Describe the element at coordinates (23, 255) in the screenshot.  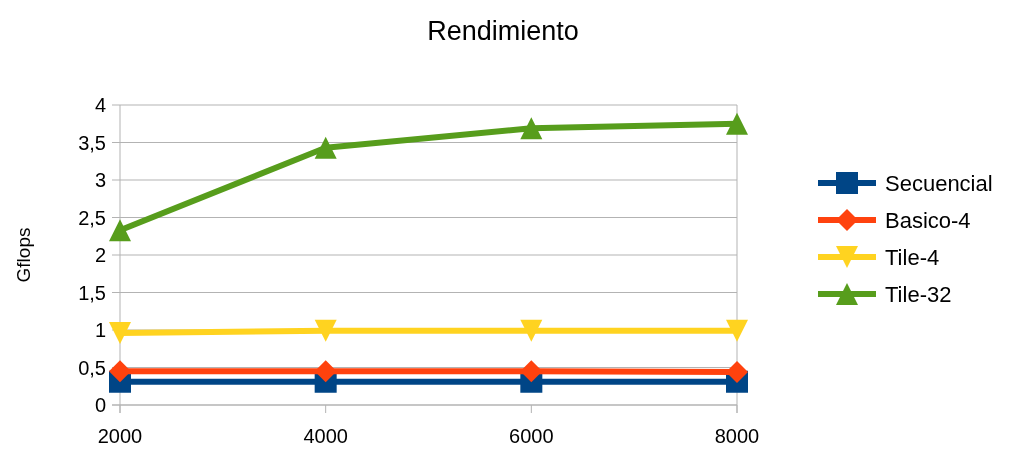
I see `y-axis-title: Gflops` at that location.